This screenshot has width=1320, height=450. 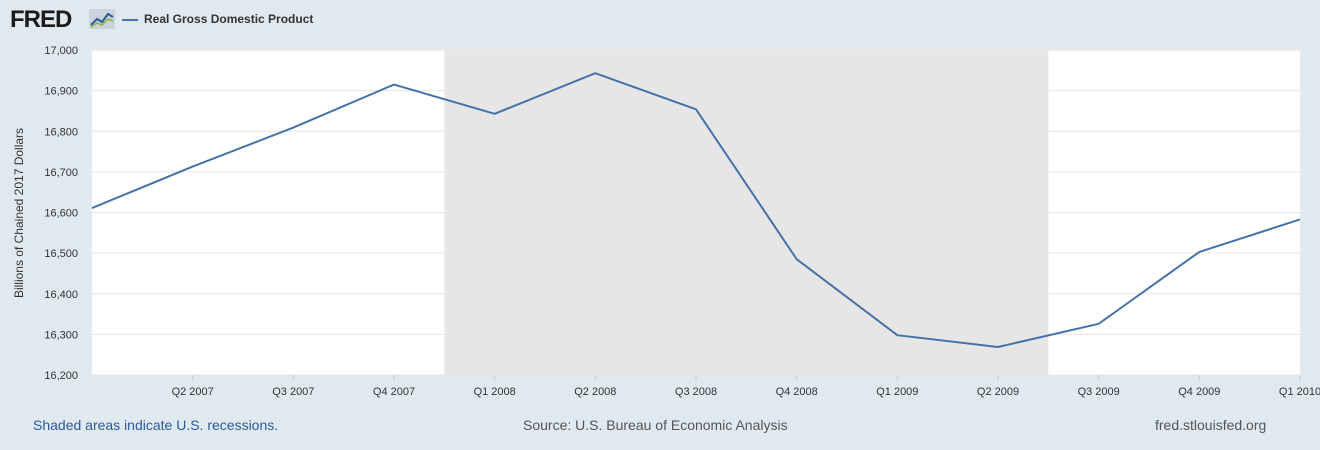 What do you see at coordinates (61, 173) in the screenshot?
I see `y-tick-label: 16,700` at bounding box center [61, 173].